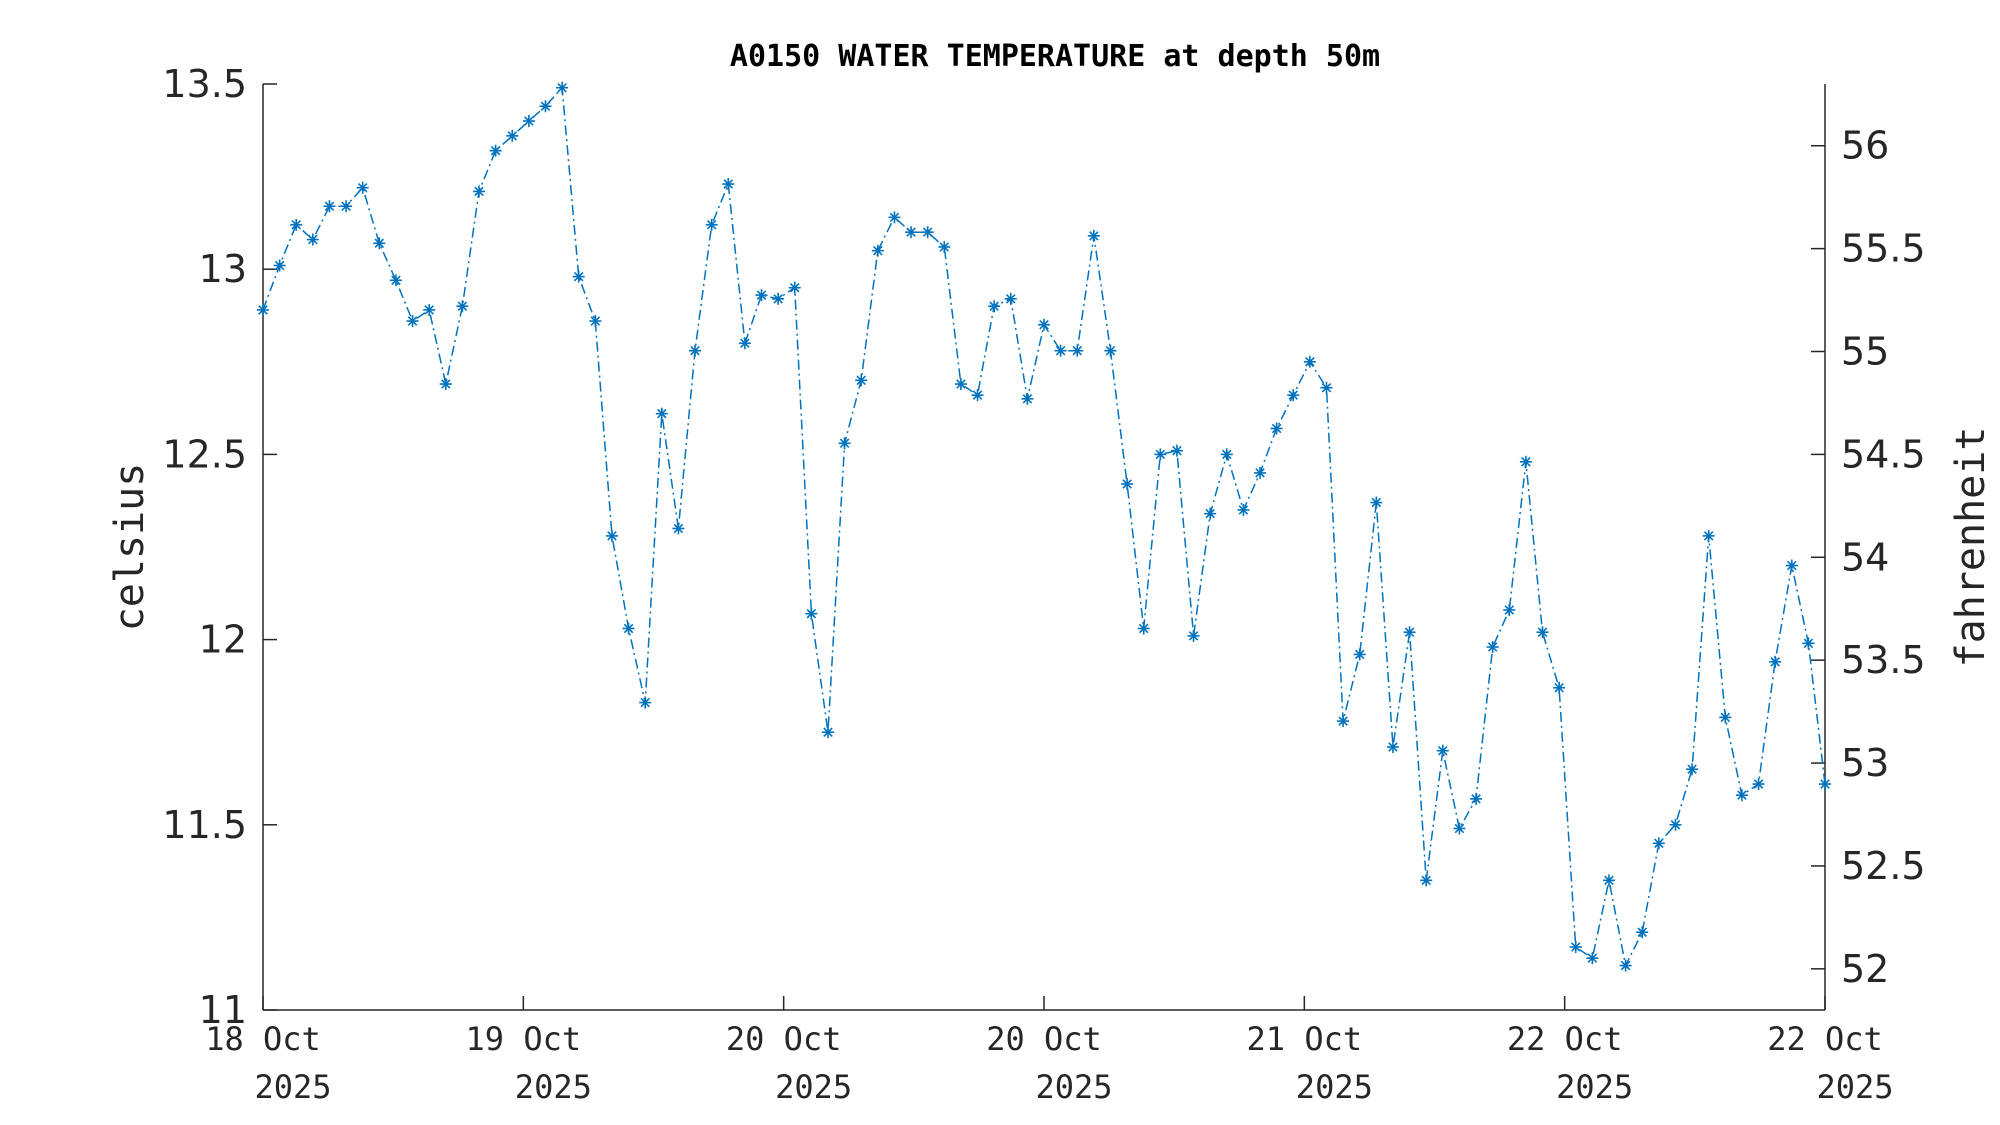  What do you see at coordinates (219, 547) in the screenshot?
I see `left-y-ticks: 11 11.5 12 12.5 13 13.5` at bounding box center [219, 547].